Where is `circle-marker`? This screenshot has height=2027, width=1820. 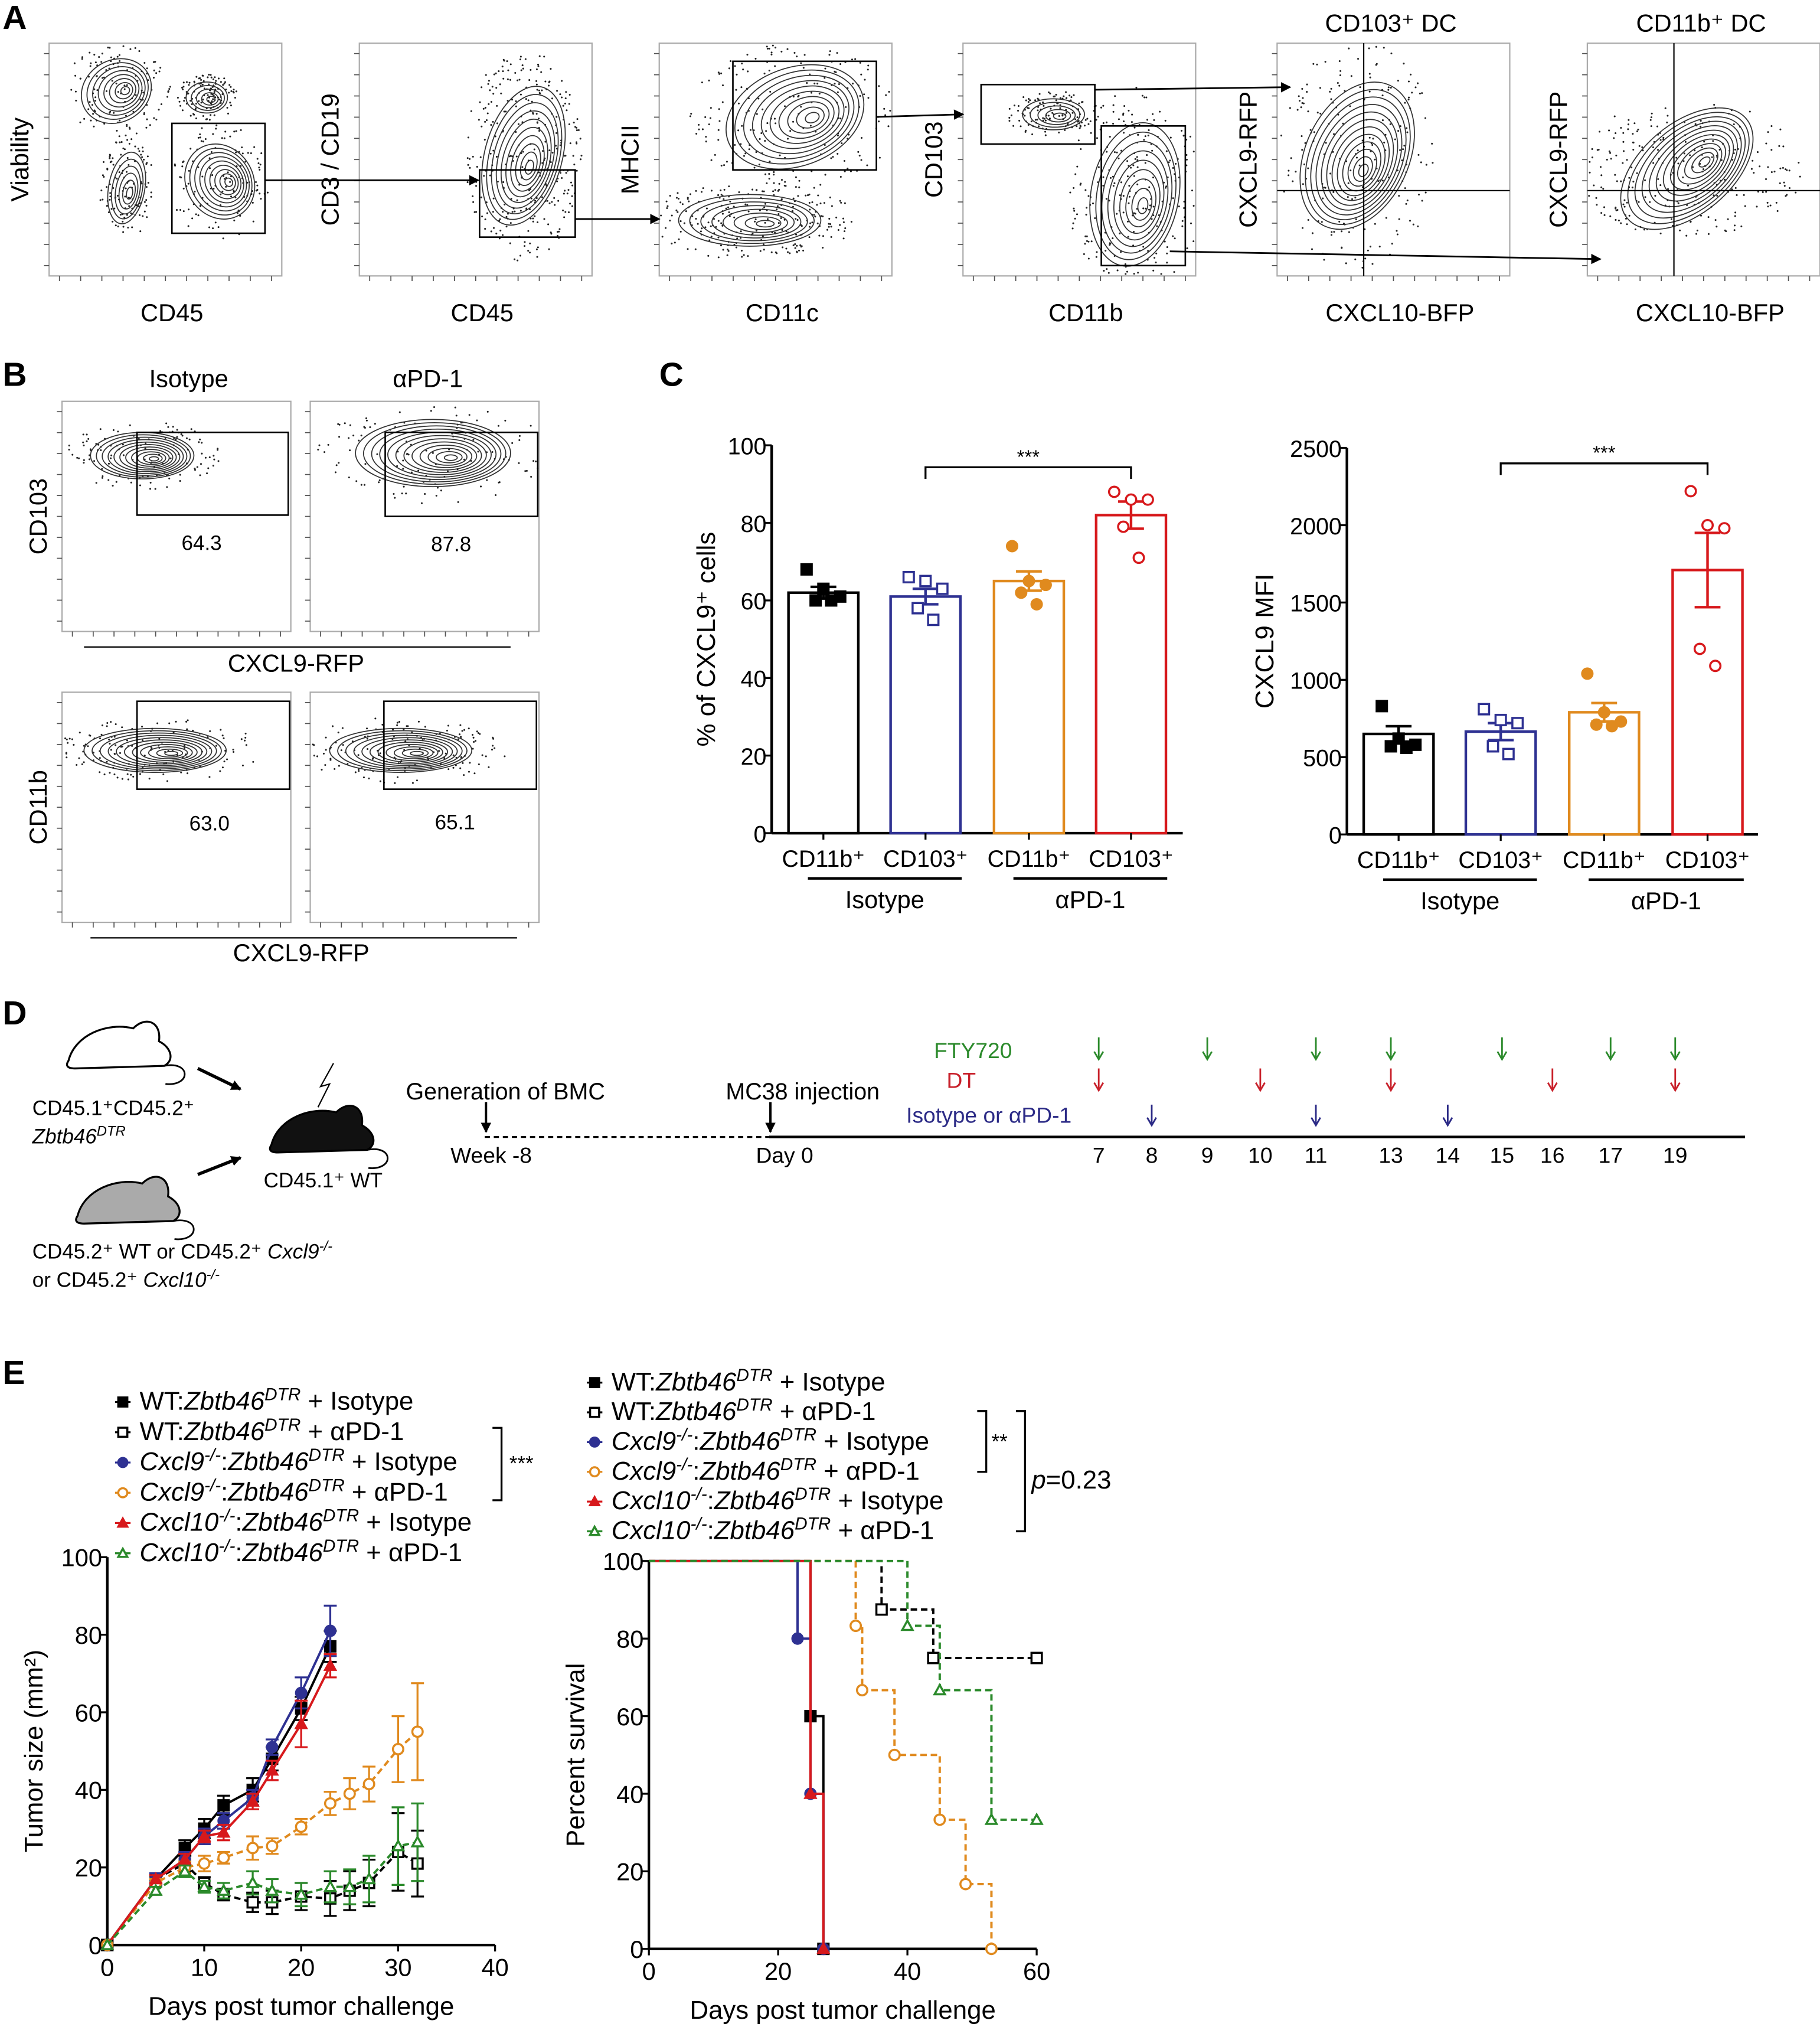 circle-marker is located at coordinates (368, 1784).